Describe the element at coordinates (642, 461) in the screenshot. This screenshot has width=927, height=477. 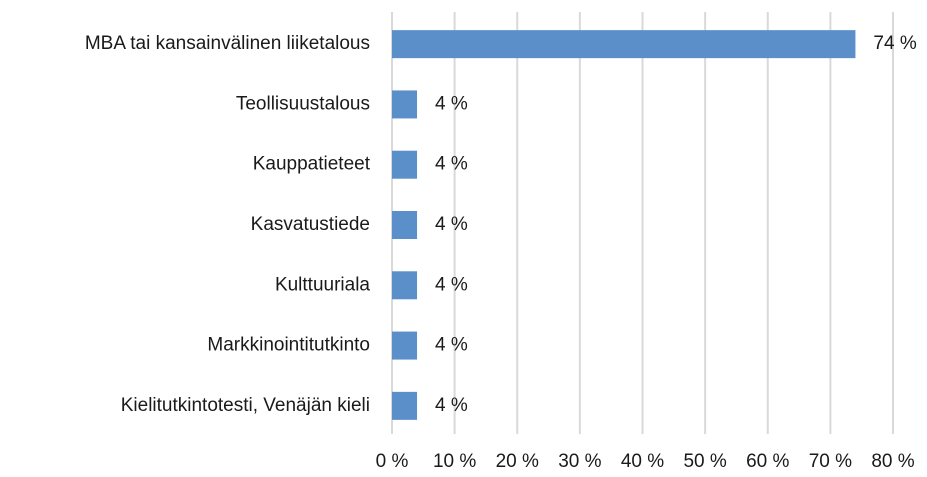
I see `x-tick-label: 40 %` at that location.